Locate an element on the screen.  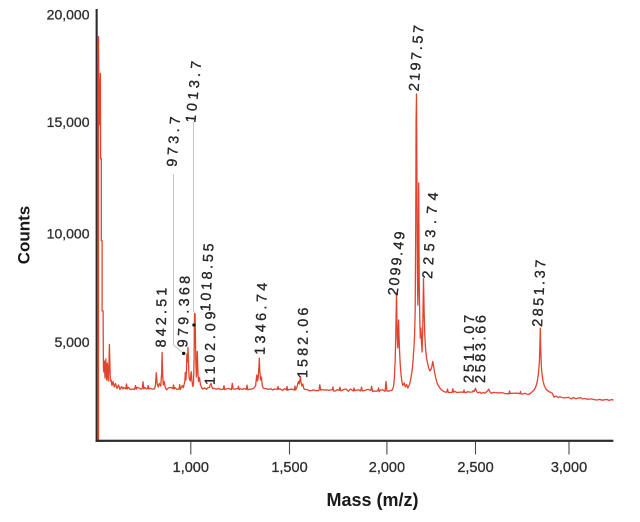
svg-text: 1,000 is located at coordinates (191, 468).